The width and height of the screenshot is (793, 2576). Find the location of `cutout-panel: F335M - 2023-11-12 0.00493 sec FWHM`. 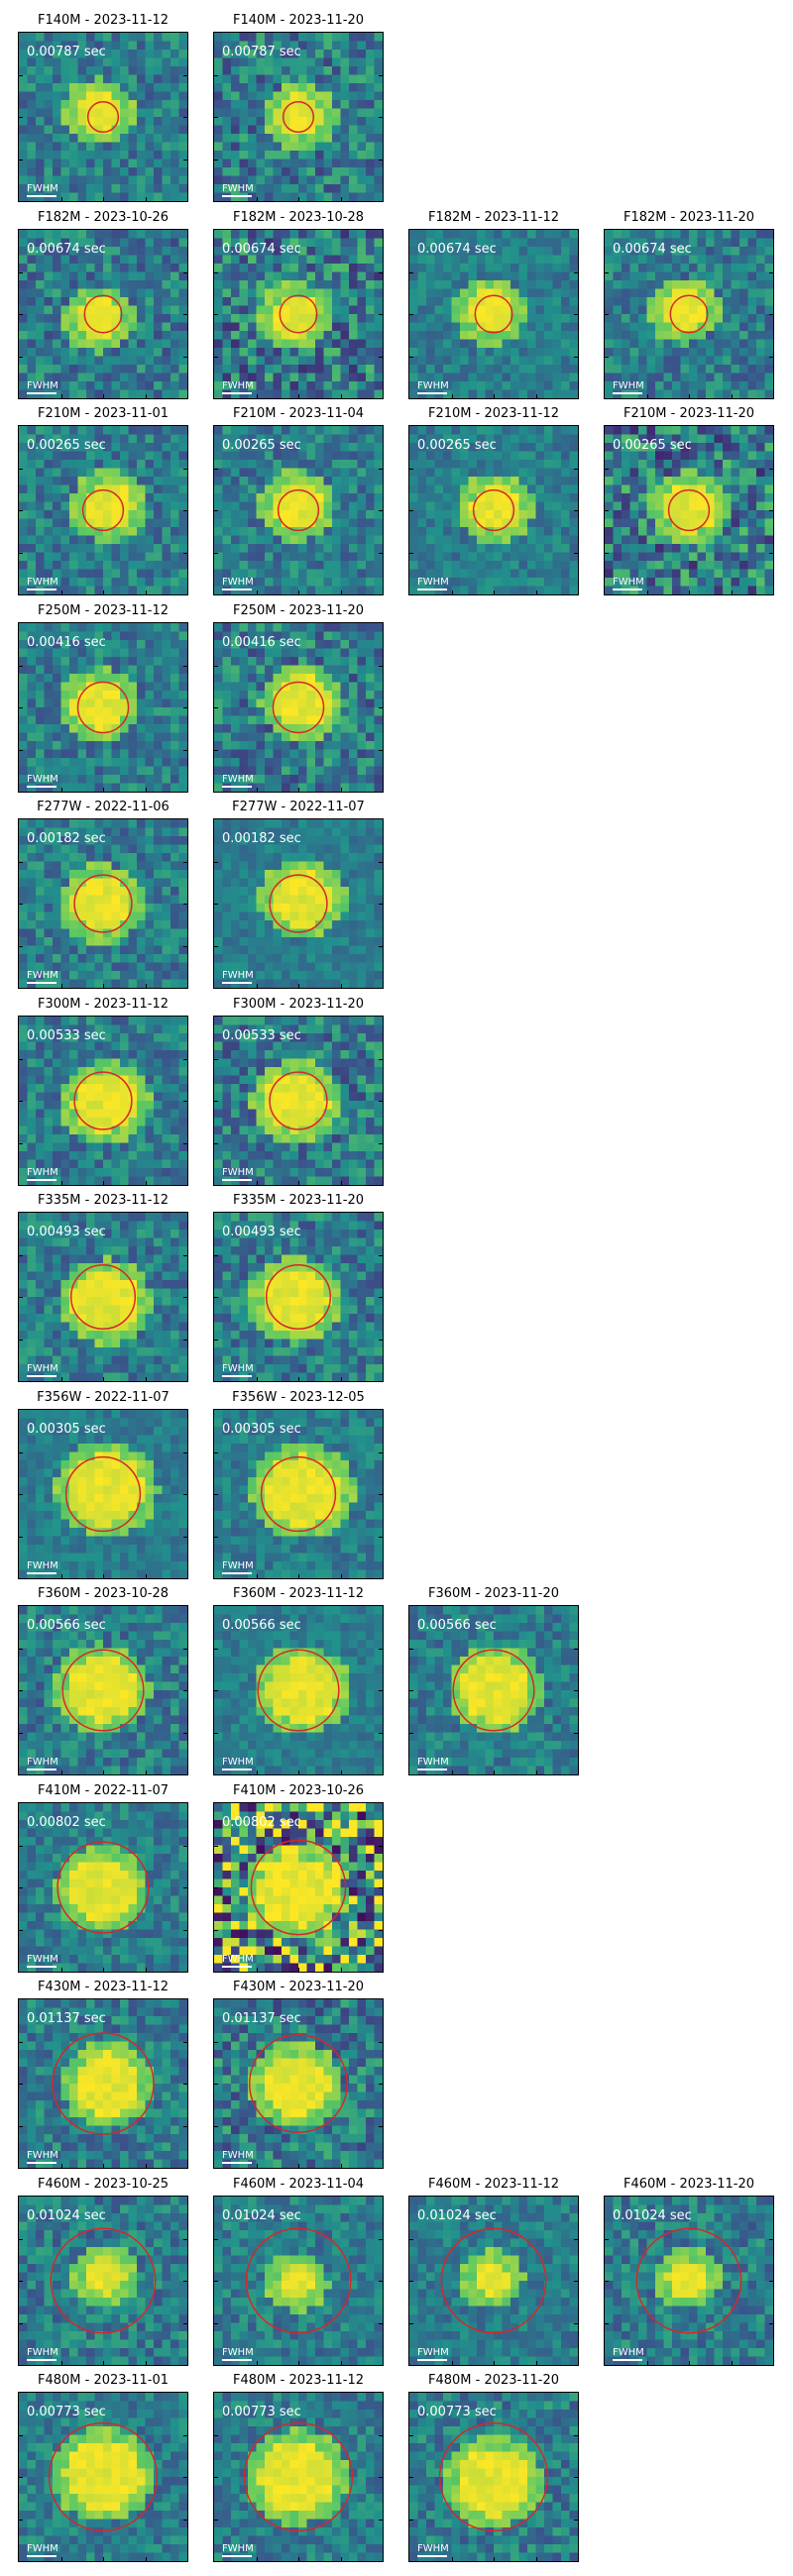

cutout-panel: F335M - 2023-11-12 0.00493 sec FWHM is located at coordinates (103, 1287).